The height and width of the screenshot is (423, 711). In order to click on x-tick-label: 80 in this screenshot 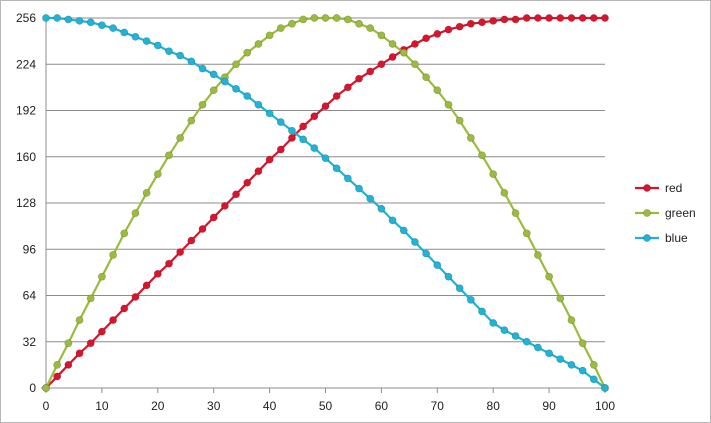, I will do `click(494, 406)`.